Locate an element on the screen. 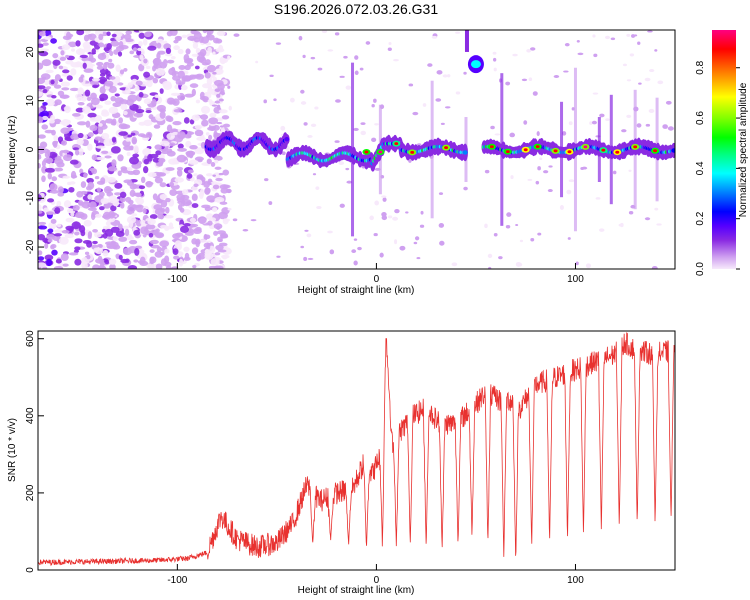 This screenshot has width=750, height=600. y-tick-label: -10 is located at coordinates (30, 198).